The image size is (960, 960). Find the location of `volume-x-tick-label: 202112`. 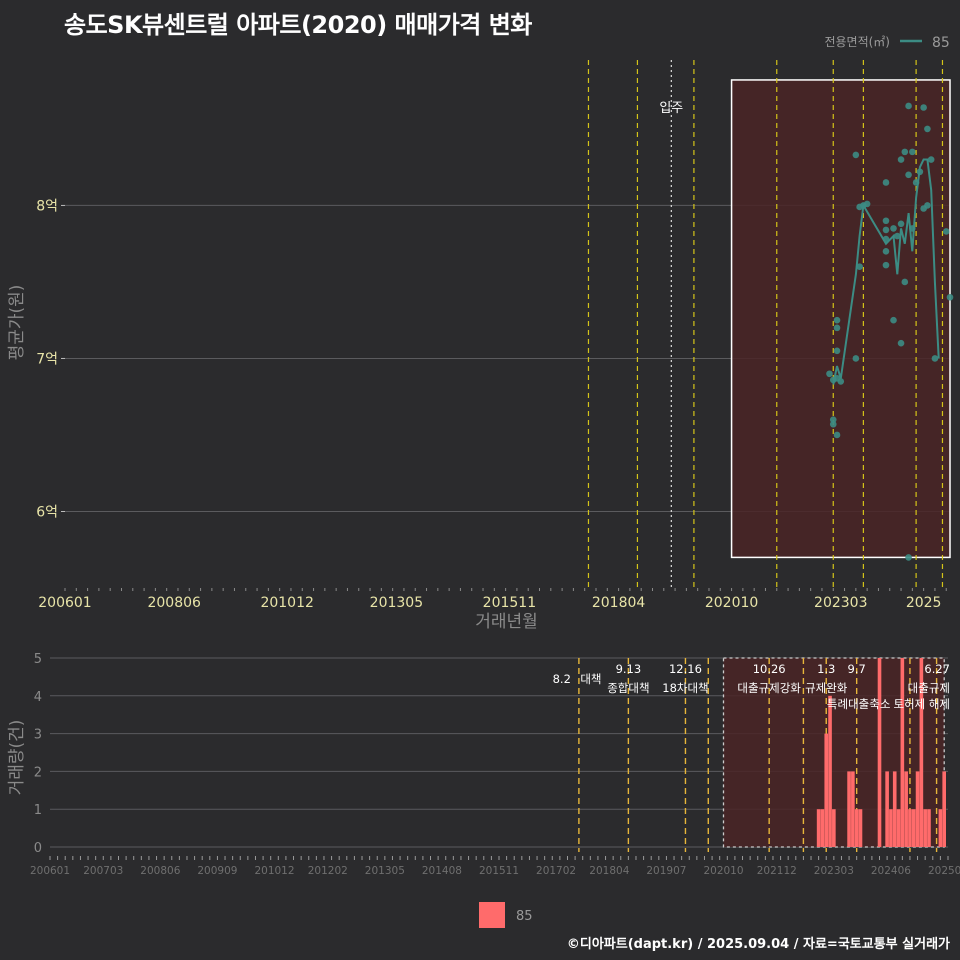

volume-x-tick-label: 202112 is located at coordinates (777, 871).